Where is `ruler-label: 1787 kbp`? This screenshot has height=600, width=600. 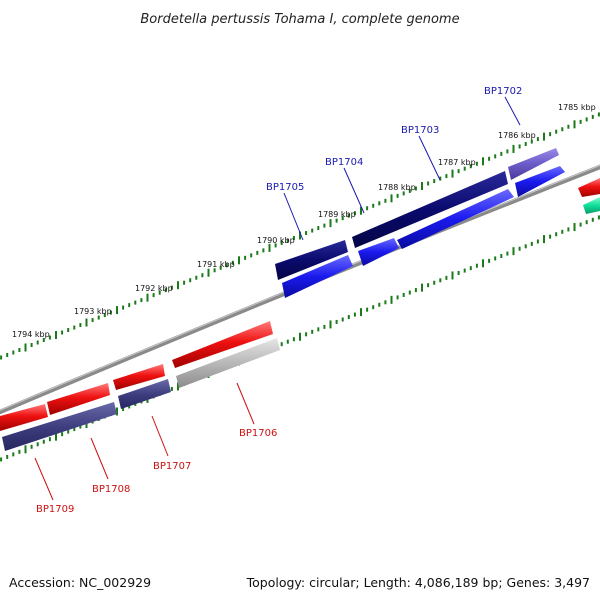 ruler-label: 1787 kbp is located at coordinates (457, 162).